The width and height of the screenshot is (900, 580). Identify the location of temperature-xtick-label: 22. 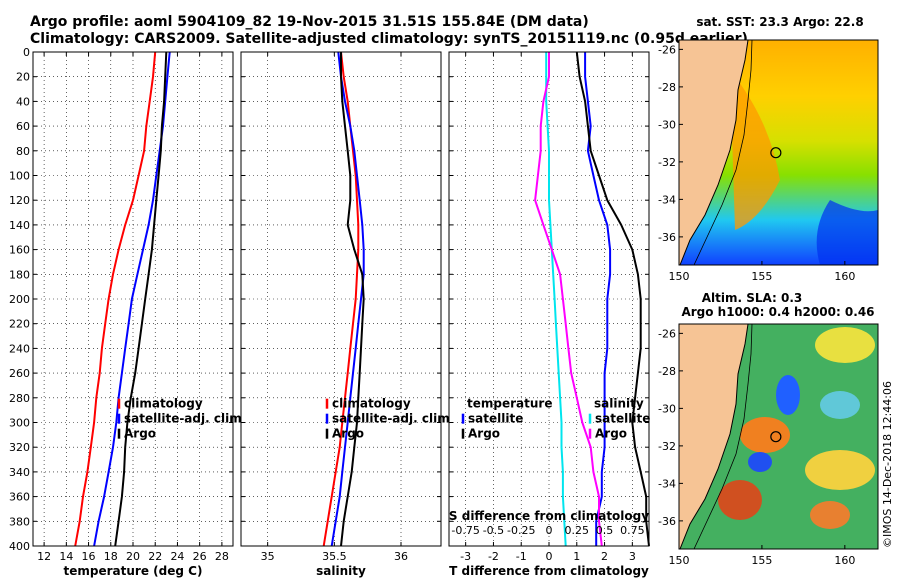
(155, 556).